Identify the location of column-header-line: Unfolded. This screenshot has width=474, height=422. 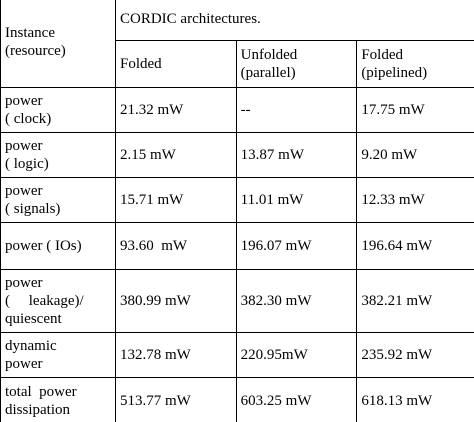
(269, 55).